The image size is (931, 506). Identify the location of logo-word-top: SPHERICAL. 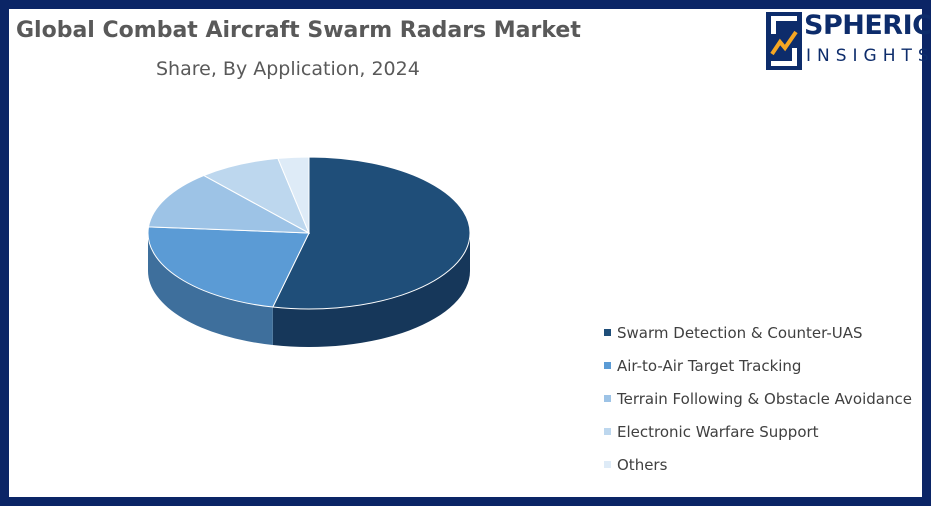
(867, 25).